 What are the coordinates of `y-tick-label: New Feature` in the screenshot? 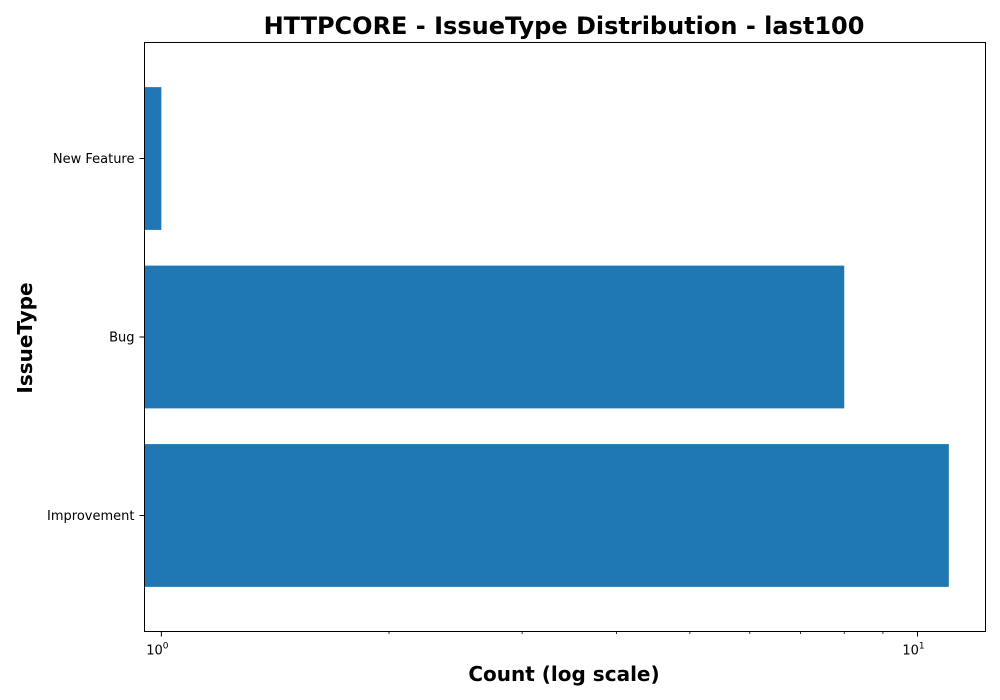 It's located at (94, 159).